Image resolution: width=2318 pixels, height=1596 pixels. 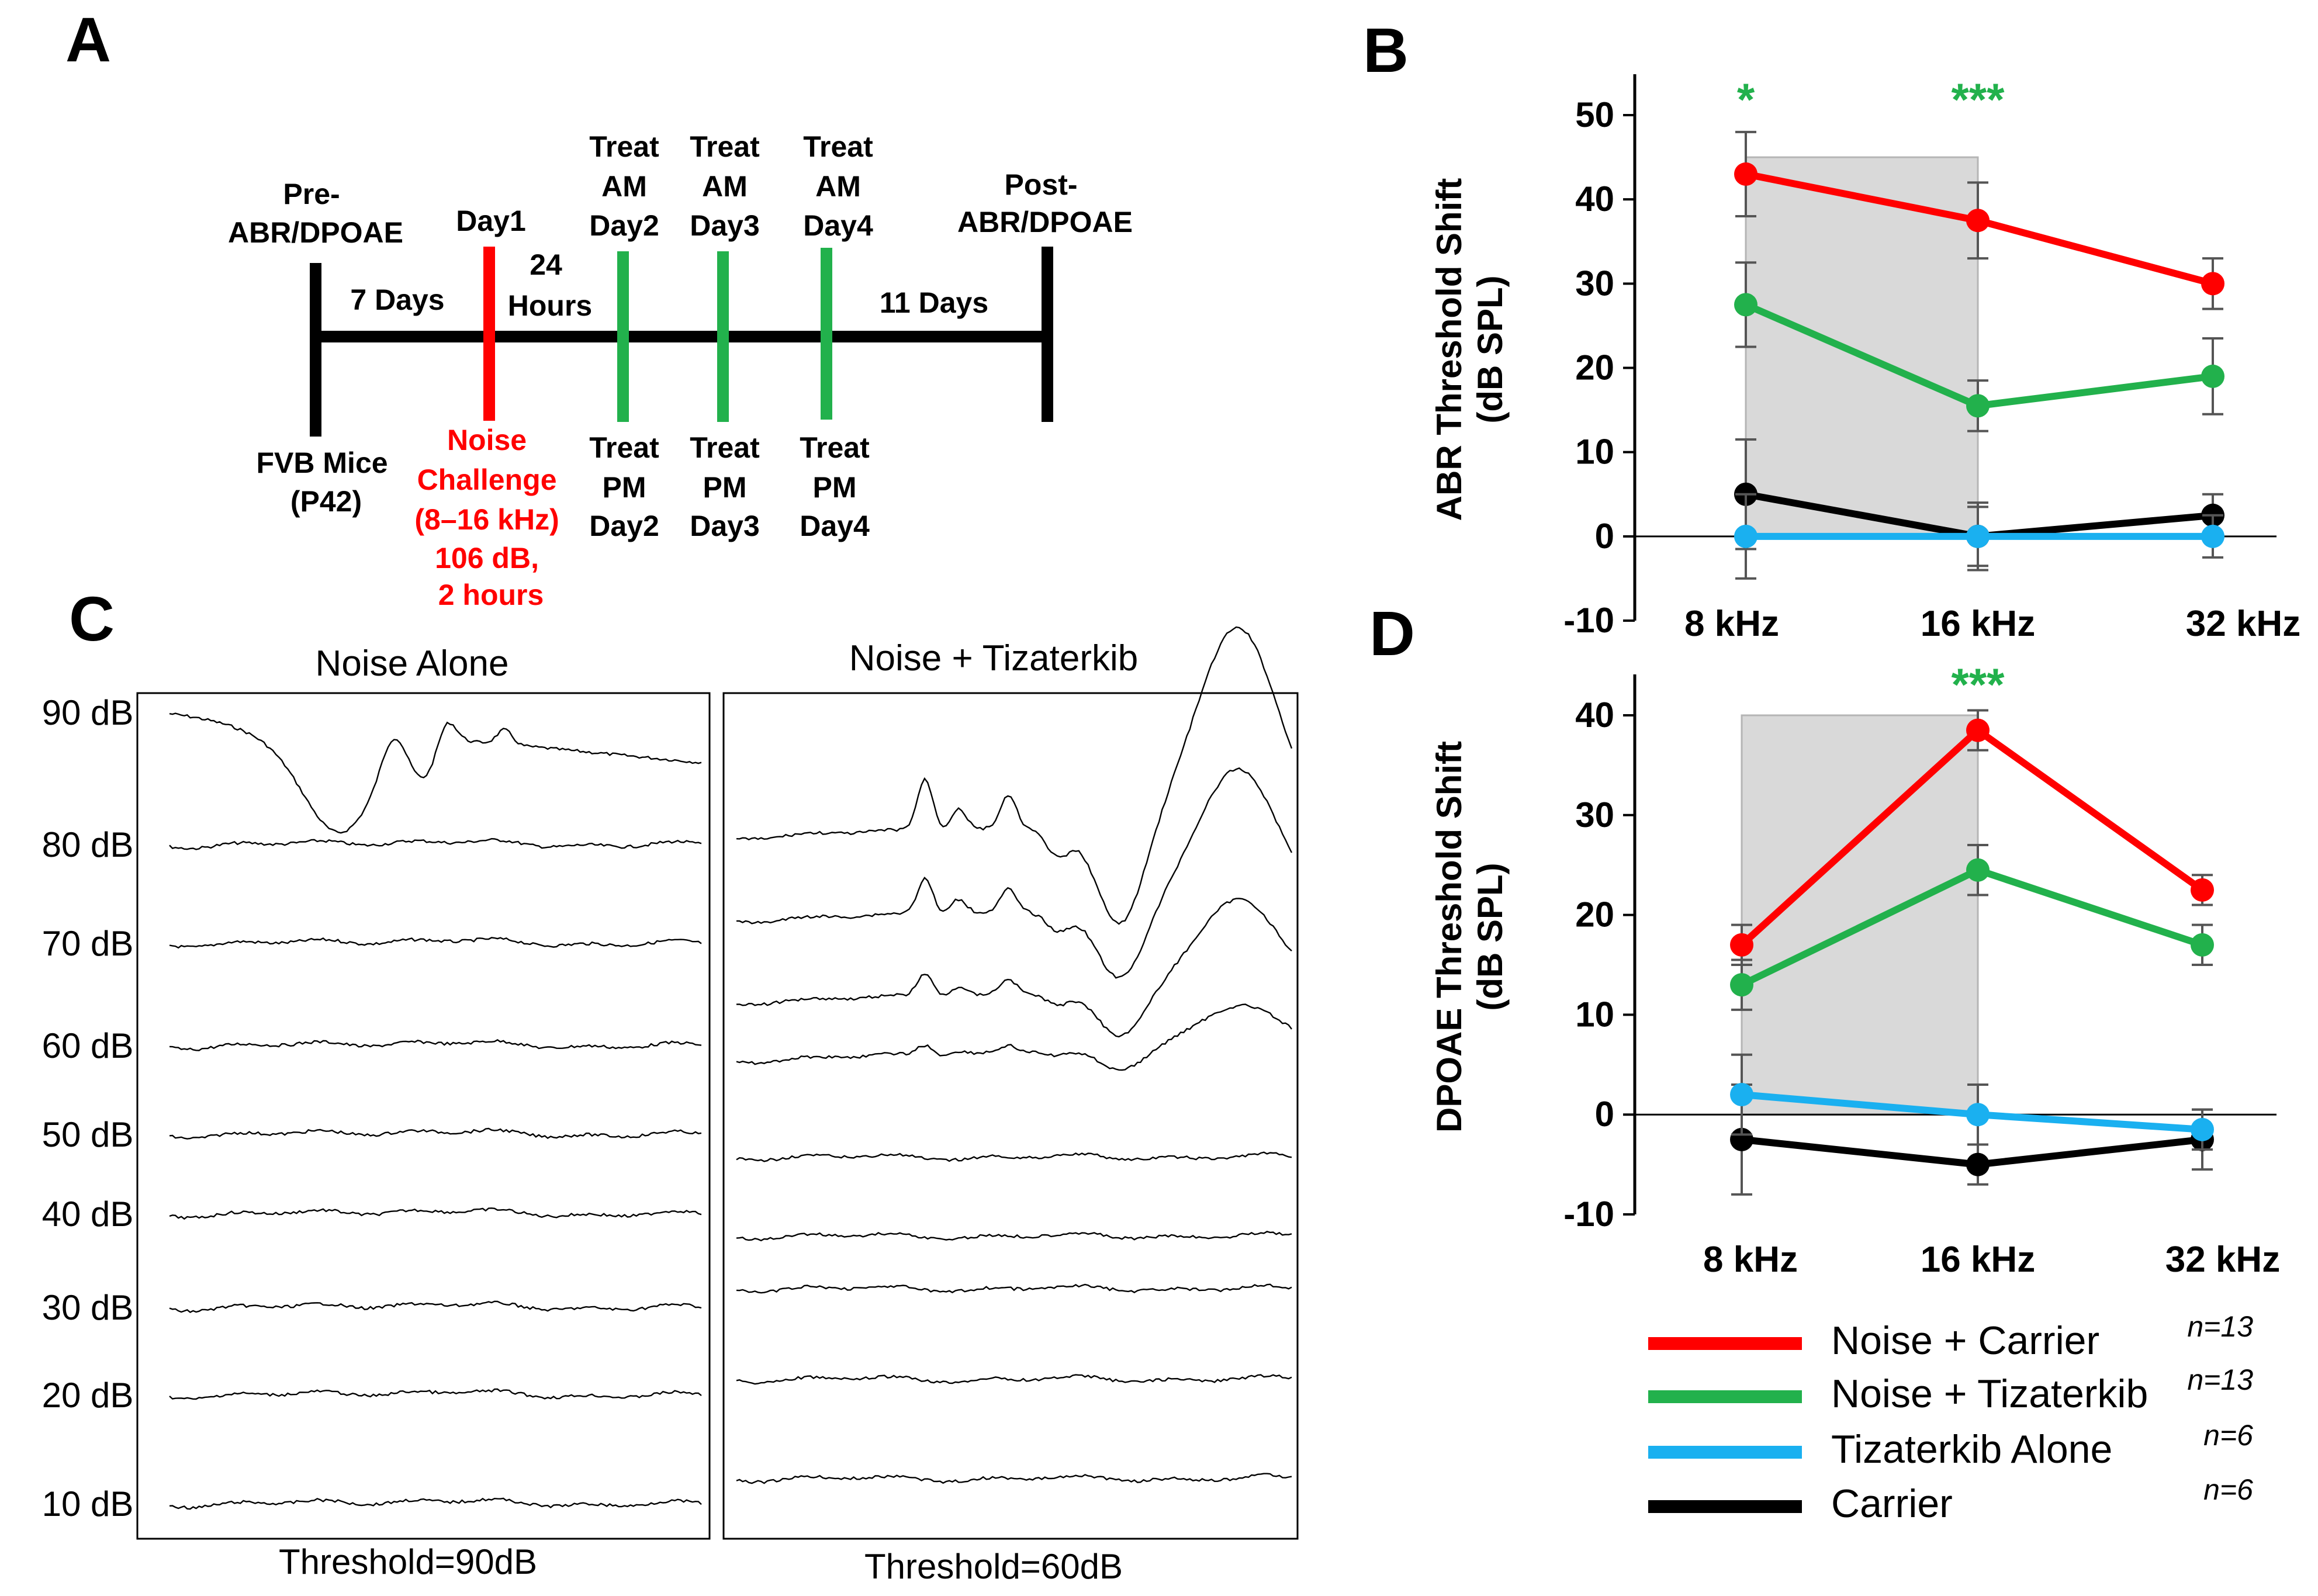 What do you see at coordinates (88, 39) in the screenshot?
I see `panel-letter-a: A` at bounding box center [88, 39].